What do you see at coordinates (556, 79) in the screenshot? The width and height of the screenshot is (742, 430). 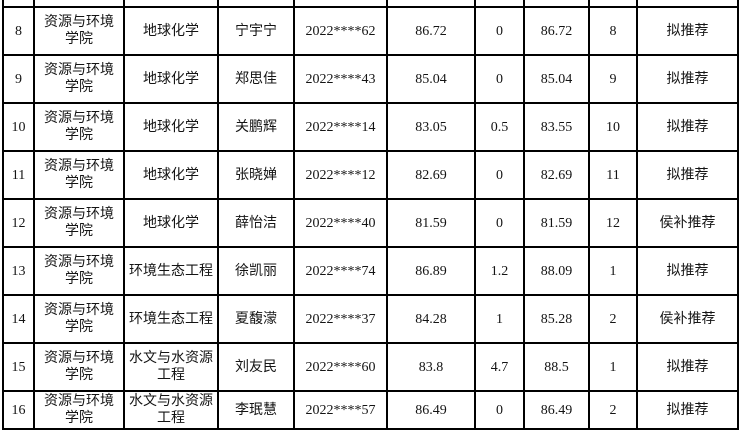 I see `total-score-cell: 85.04` at bounding box center [556, 79].